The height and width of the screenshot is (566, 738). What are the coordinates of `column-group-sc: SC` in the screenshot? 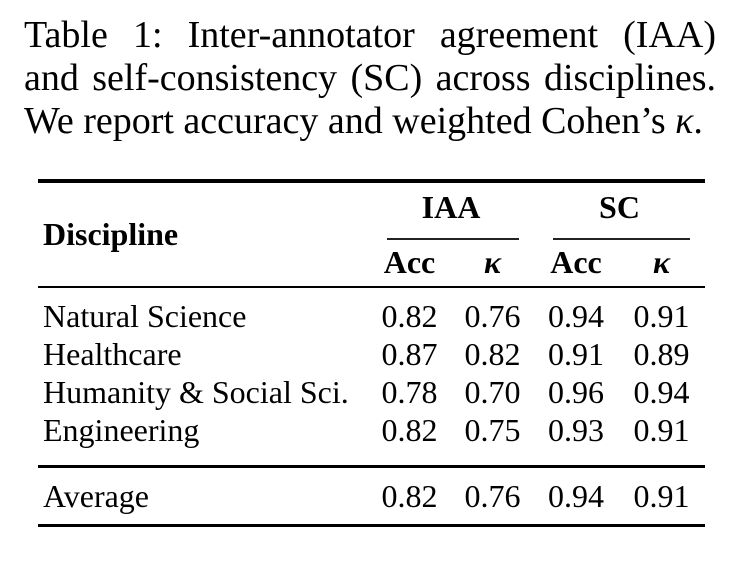 It's located at (619, 211).